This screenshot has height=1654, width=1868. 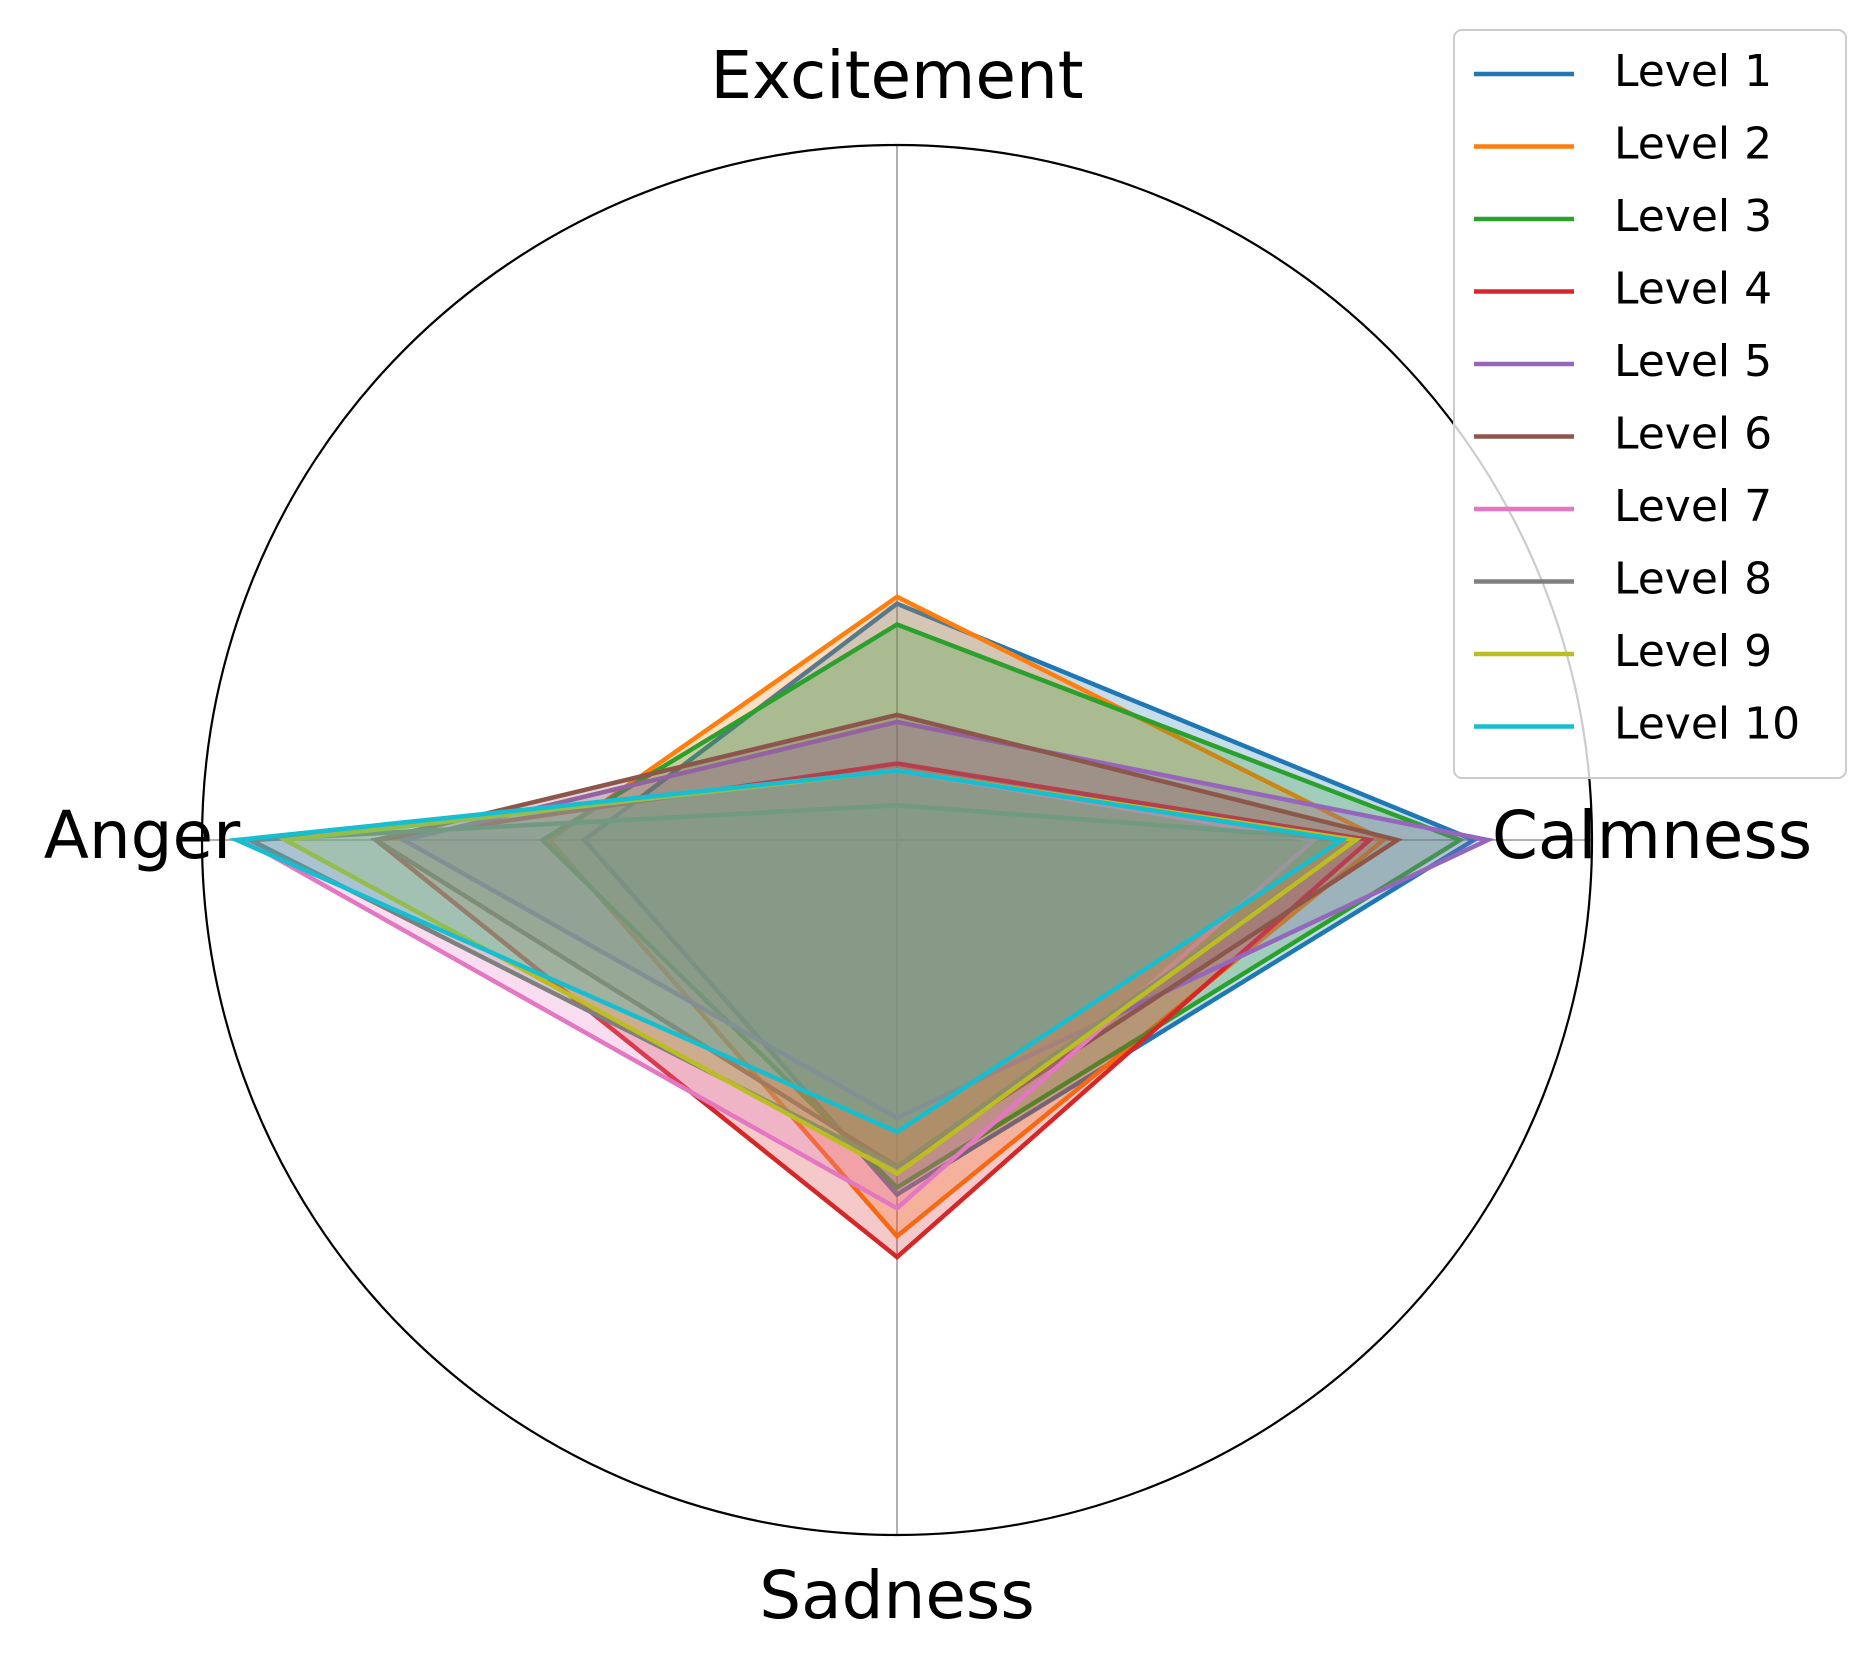 What do you see at coordinates (142, 835) in the screenshot?
I see `category-label: Anger` at bounding box center [142, 835].